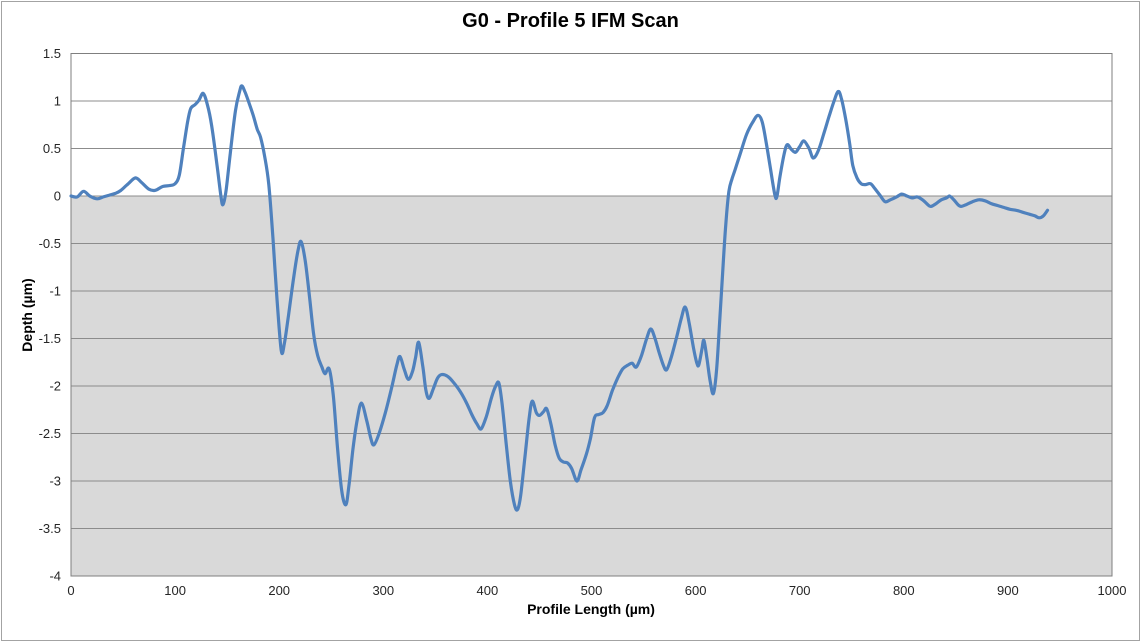 Image resolution: width=1141 pixels, height=642 pixels. Describe the element at coordinates (50, 243) in the screenshot. I see `y-tick-label: -0.5` at that location.